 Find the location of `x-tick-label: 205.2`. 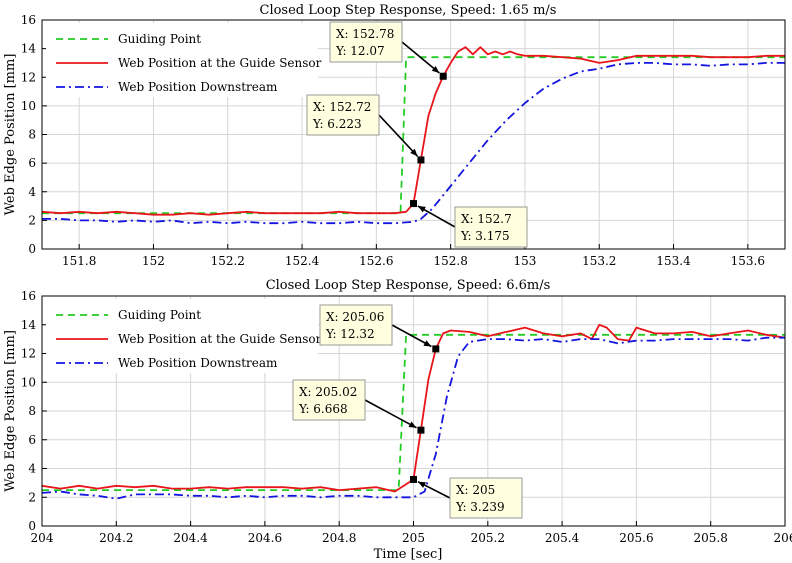

x-tick-label: 205.2 is located at coordinates (488, 538).